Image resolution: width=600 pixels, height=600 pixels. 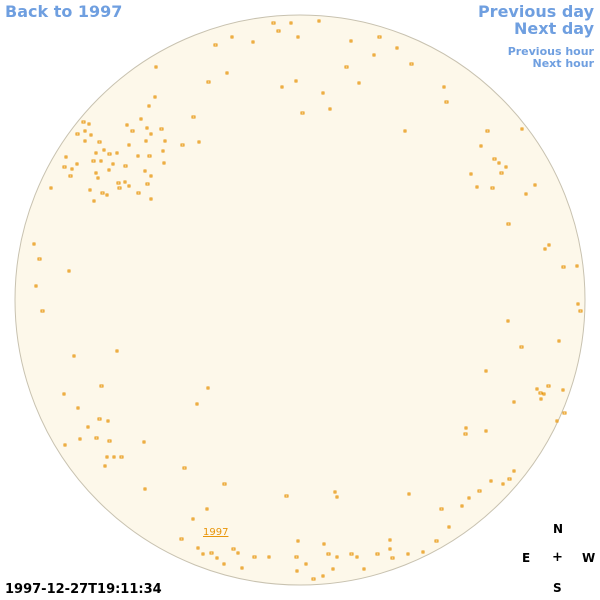 What do you see at coordinates (589, 558) in the screenshot?
I see `compass-west: W` at bounding box center [589, 558].